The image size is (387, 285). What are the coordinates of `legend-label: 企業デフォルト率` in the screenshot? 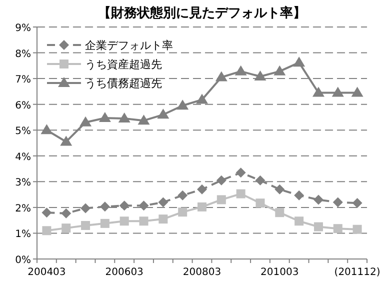 It's located at (129, 45).